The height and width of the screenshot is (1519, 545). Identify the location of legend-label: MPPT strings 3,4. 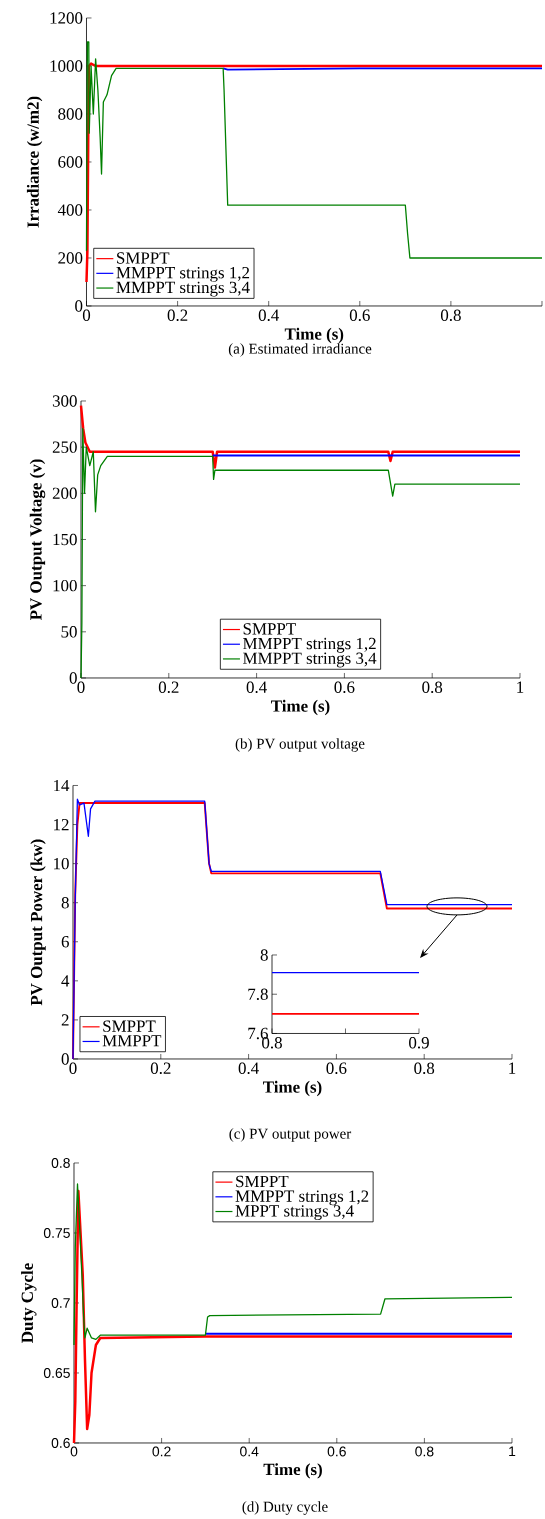
(294, 1213).